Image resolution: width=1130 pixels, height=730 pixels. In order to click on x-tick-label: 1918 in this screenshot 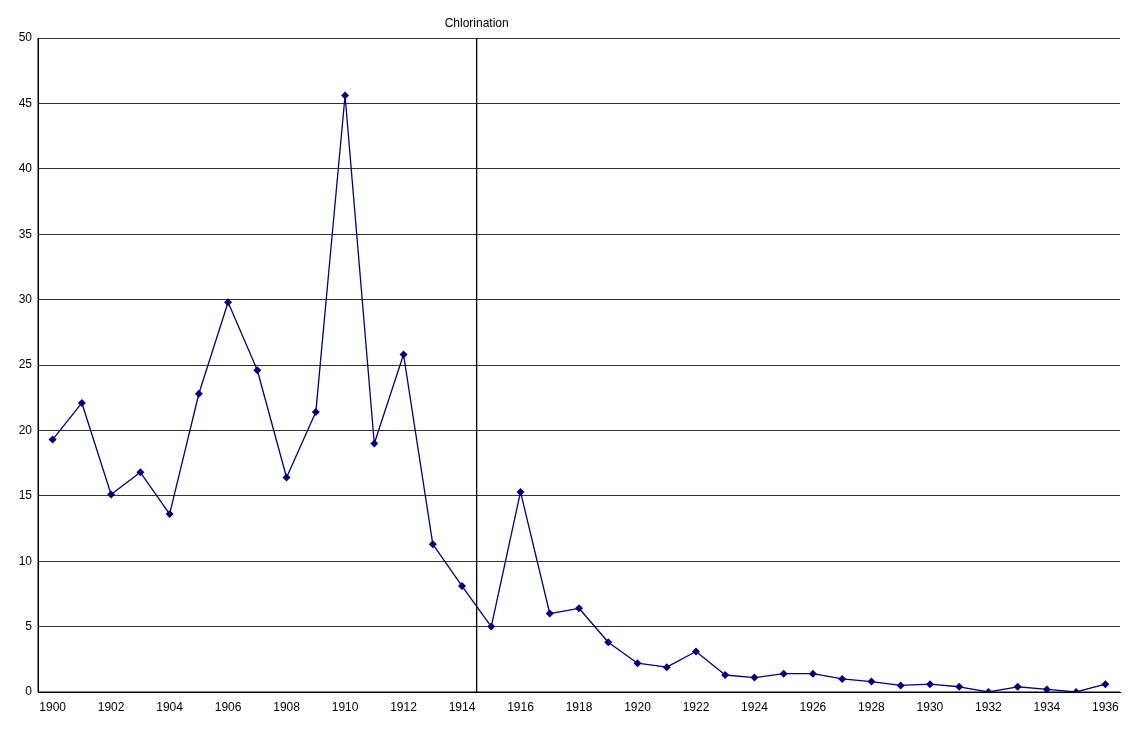, I will do `click(579, 706)`.